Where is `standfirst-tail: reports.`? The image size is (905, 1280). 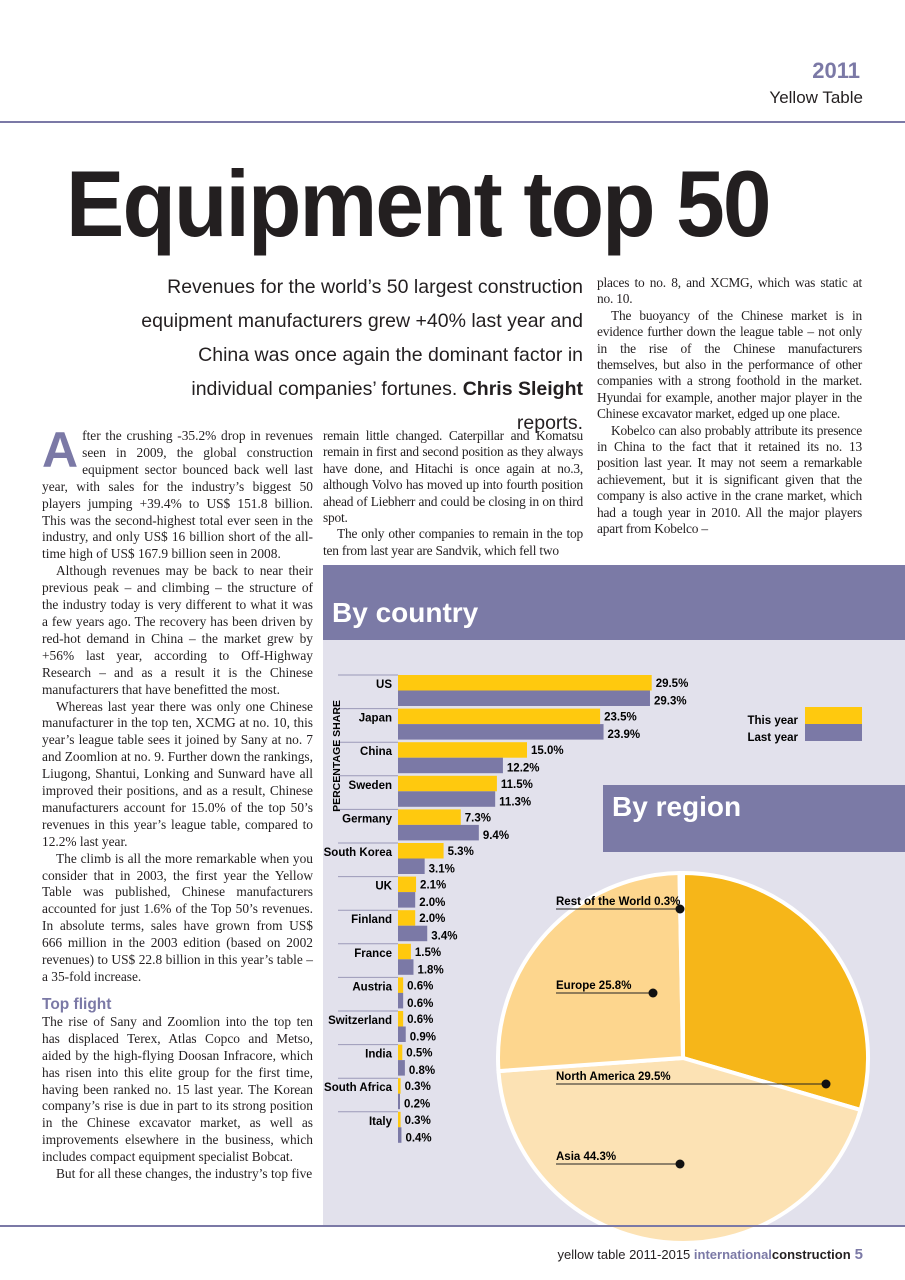
standfirst-tail: reports. is located at coordinates (549, 423).